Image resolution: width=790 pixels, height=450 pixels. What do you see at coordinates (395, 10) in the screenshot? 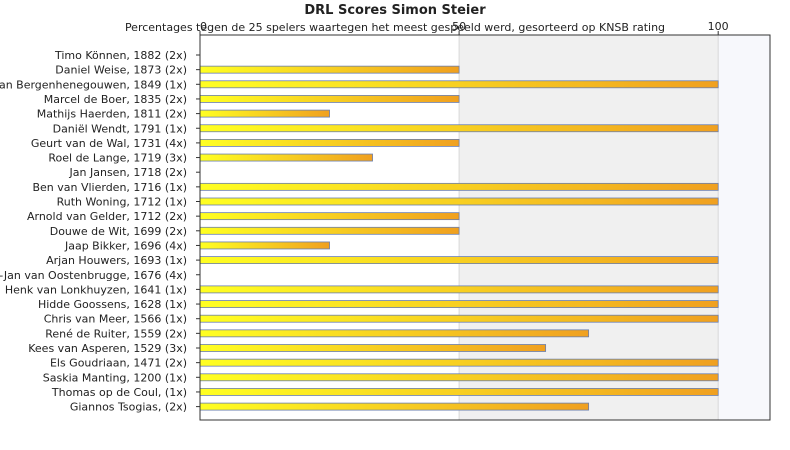
I see `chart-title: DRL Scores Simon Steier` at bounding box center [395, 10].